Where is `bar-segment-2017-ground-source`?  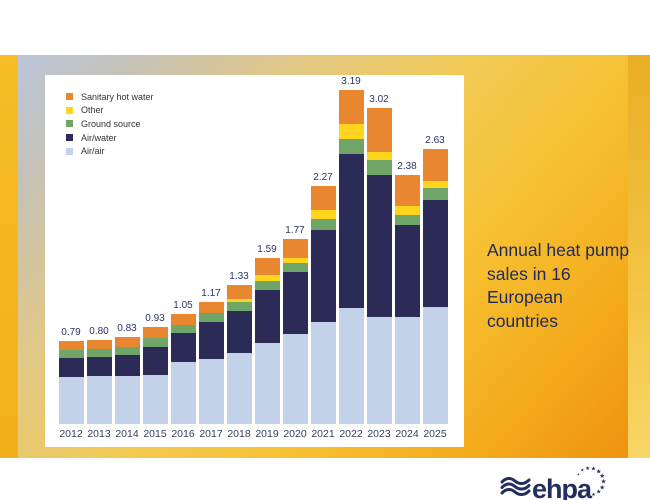
bar-segment-2017-ground-source is located at coordinates (211, 318).